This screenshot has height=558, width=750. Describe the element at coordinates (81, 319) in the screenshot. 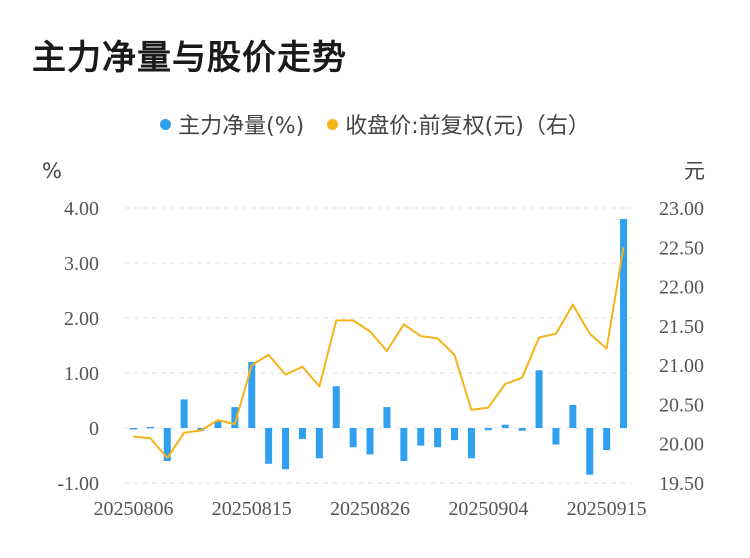

I see `y-left-tick-label: 2.00` at that location.